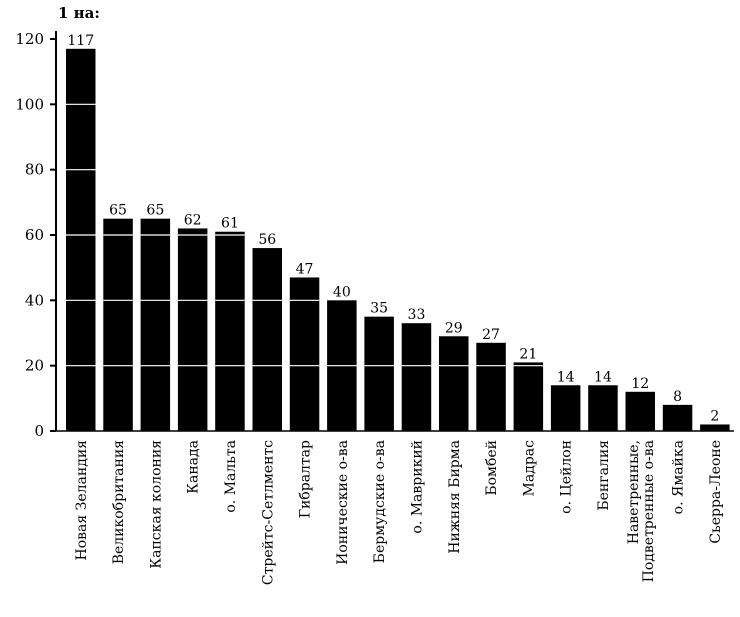 The width and height of the screenshot is (740, 617). What do you see at coordinates (342, 292) in the screenshot?
I see `data-label: 40` at bounding box center [342, 292].